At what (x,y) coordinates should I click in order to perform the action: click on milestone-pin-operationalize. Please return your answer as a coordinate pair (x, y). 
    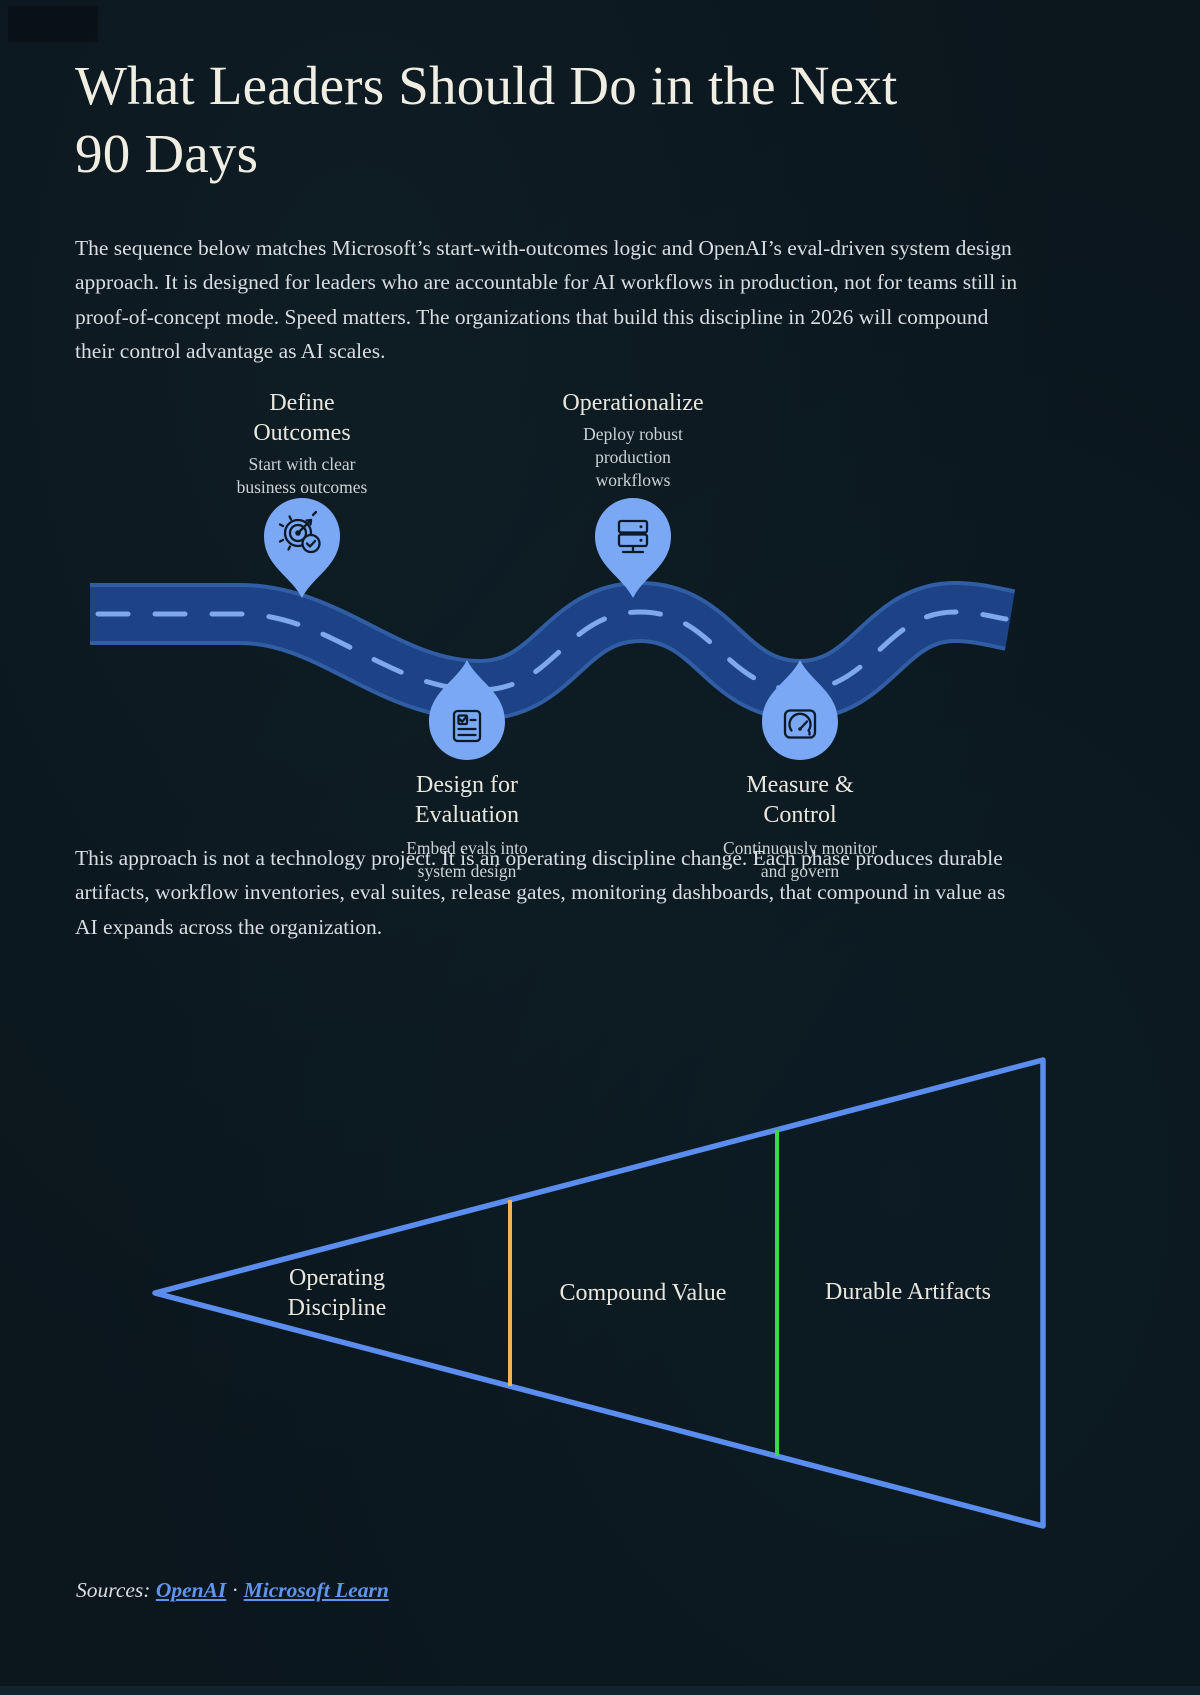
    Looking at the image, I should click on (633, 548).